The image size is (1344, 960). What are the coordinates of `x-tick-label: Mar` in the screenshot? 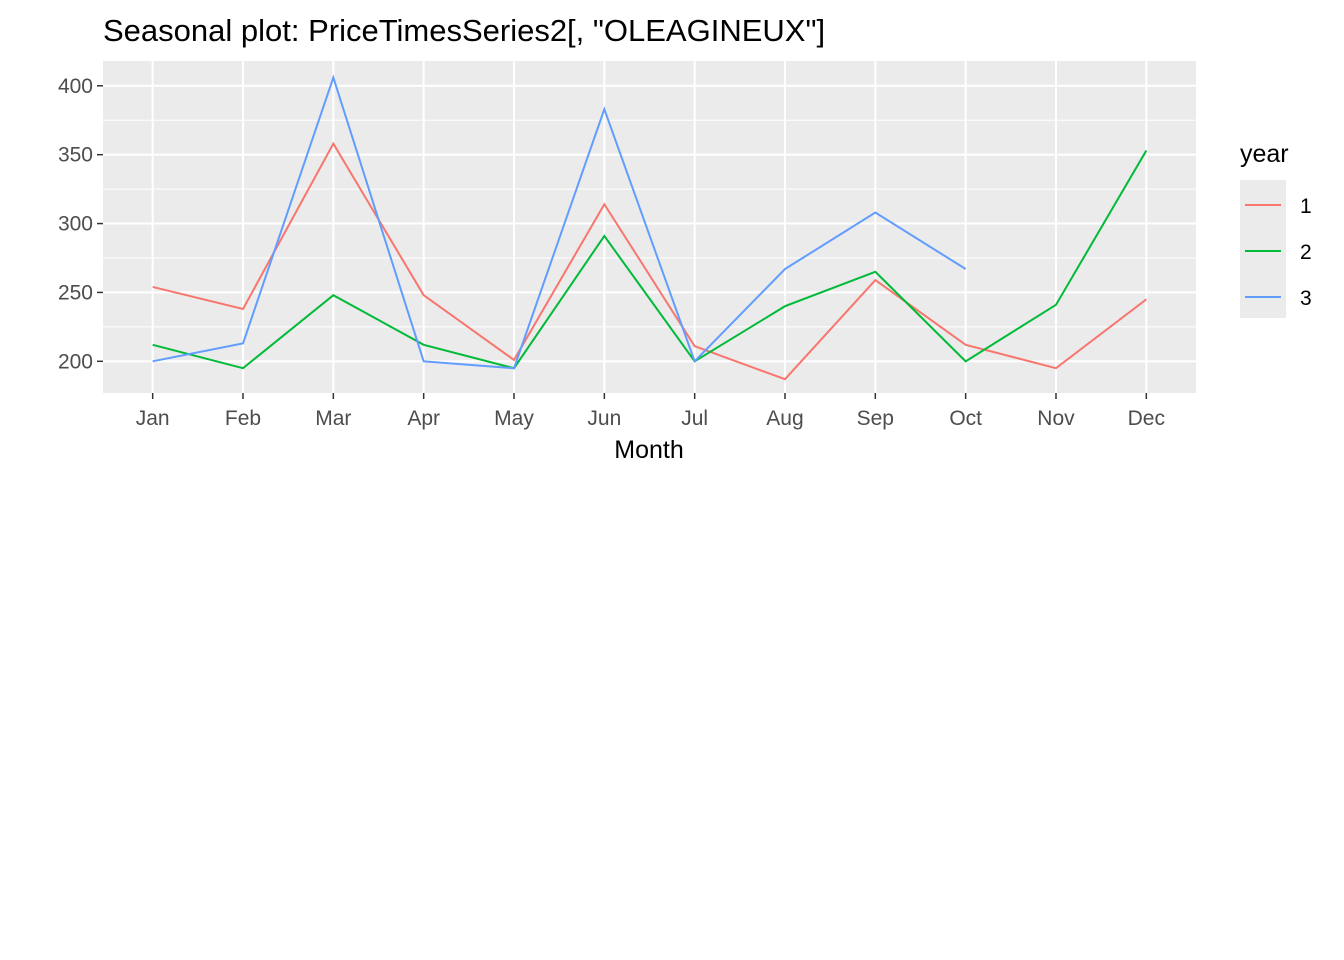 It's located at (333, 418).